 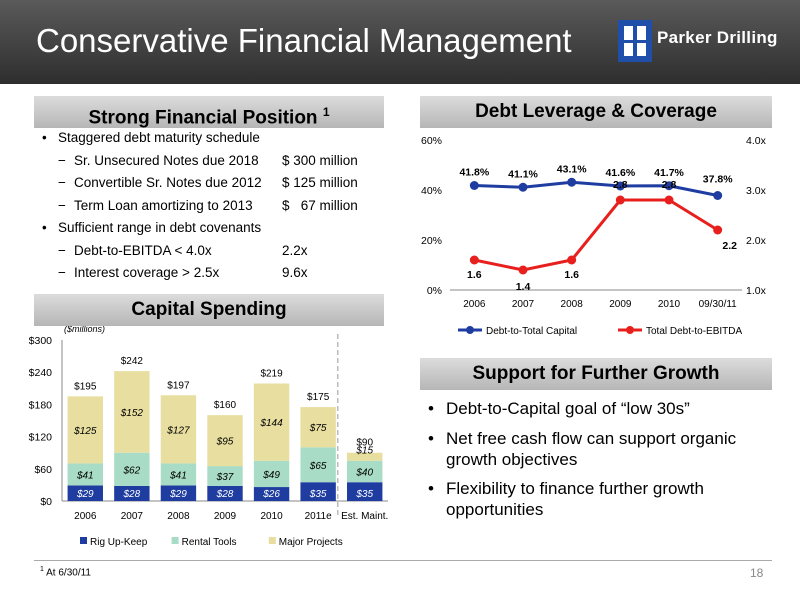 I want to click on bullet-value: $ 300 million, so click(x=320, y=160).